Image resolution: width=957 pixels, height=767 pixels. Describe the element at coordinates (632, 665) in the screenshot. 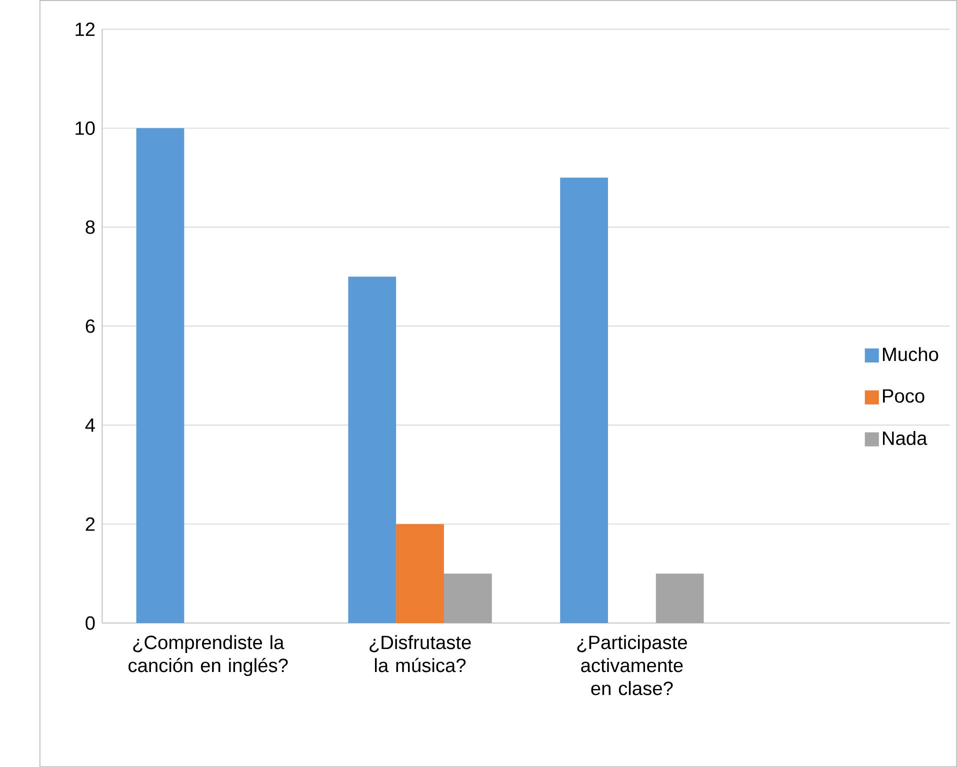

I see `x-tick-label: ¿Participaste activamente en clase?` at that location.